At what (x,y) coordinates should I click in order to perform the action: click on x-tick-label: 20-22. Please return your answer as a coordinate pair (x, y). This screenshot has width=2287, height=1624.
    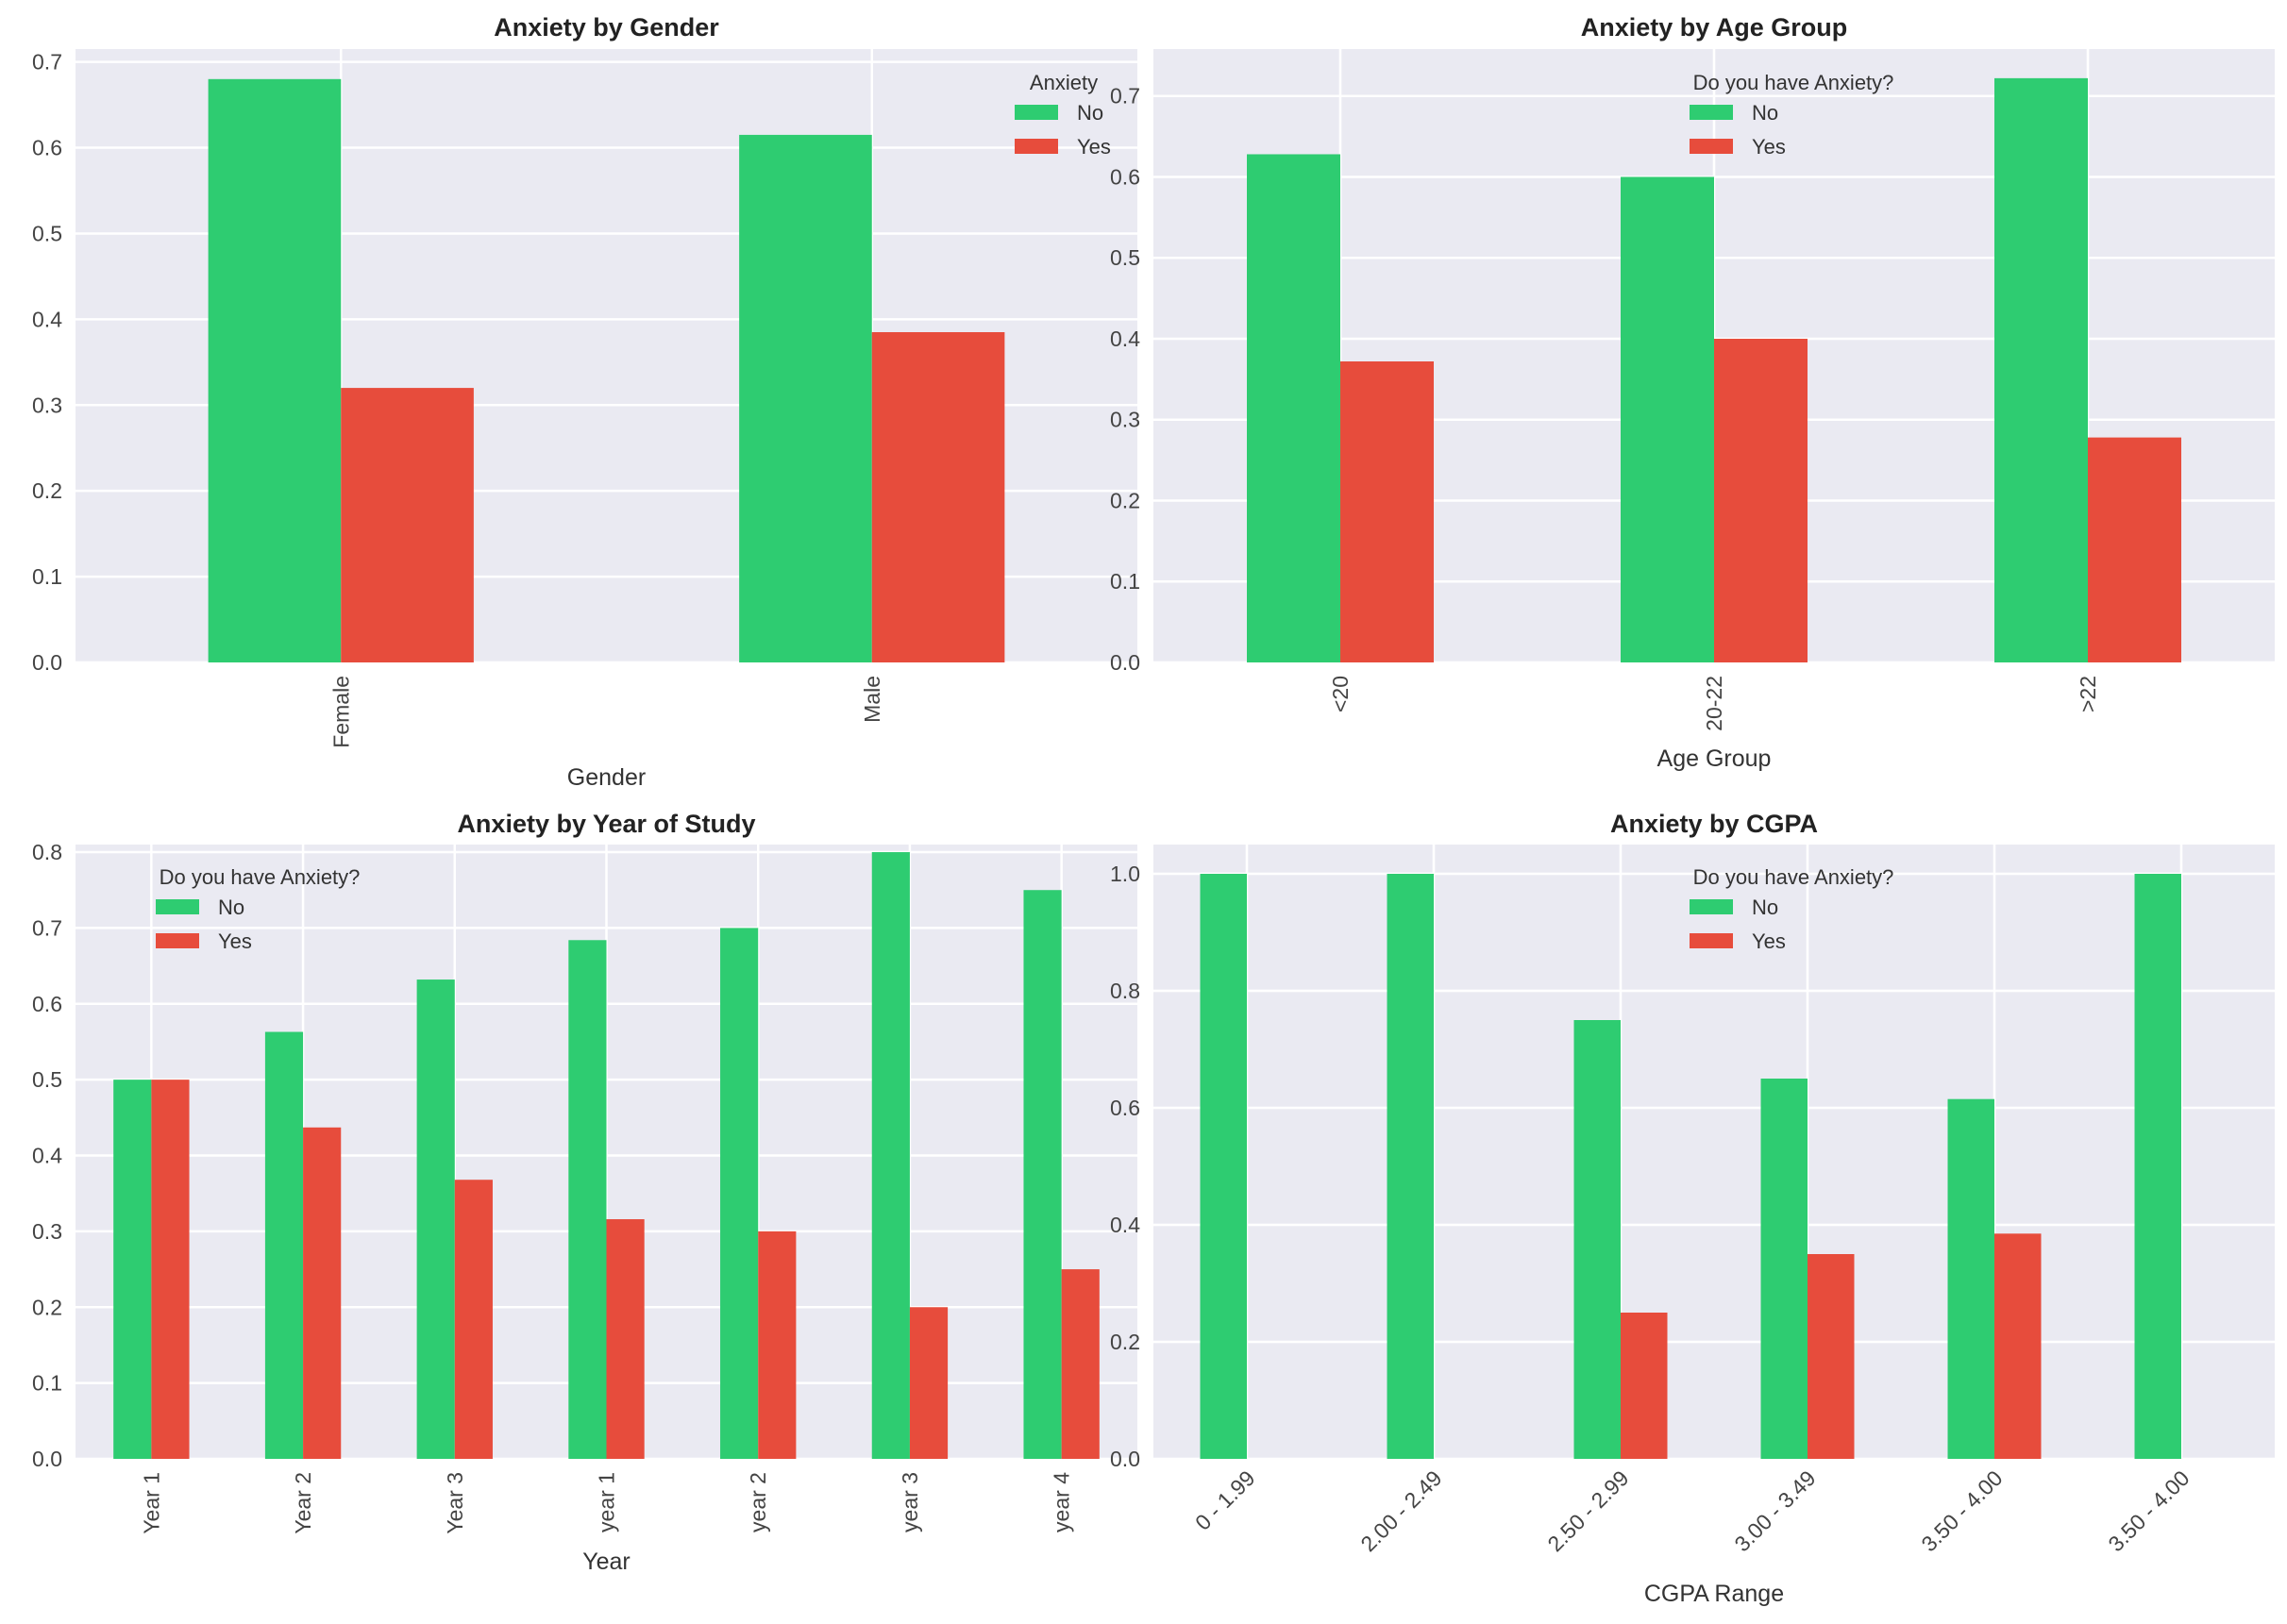
    Looking at the image, I should click on (1714, 703).